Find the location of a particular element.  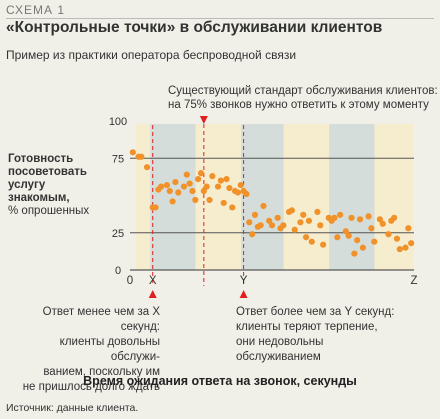

x-tick-label: Z is located at coordinates (413, 281).